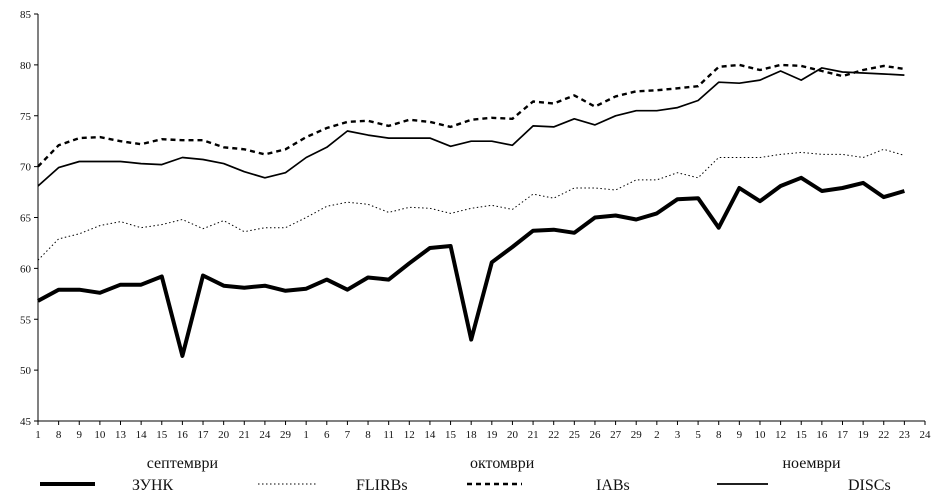 The height and width of the screenshot is (495, 933). What do you see at coordinates (26, 219) in the screenshot?
I see `y-tick-label: 65` at bounding box center [26, 219].